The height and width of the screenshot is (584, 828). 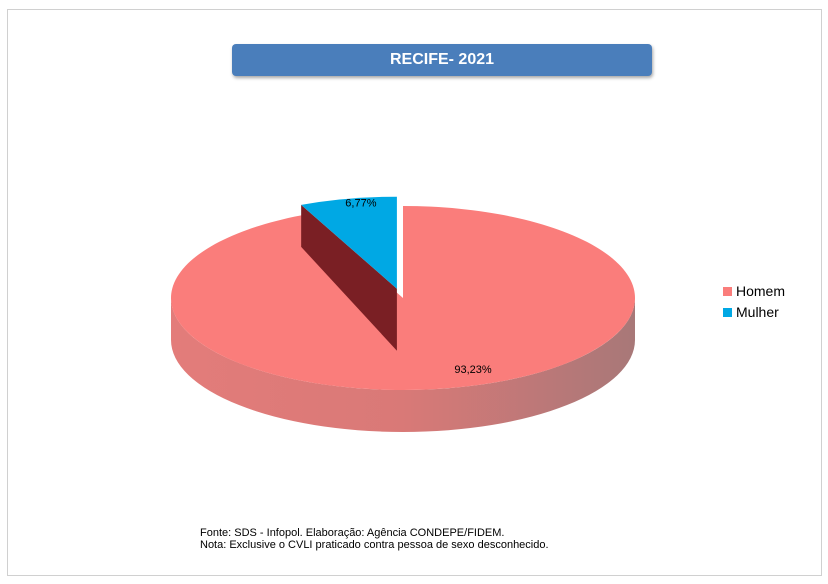 I want to click on legend-item-homem: Homem, so click(x=754, y=291).